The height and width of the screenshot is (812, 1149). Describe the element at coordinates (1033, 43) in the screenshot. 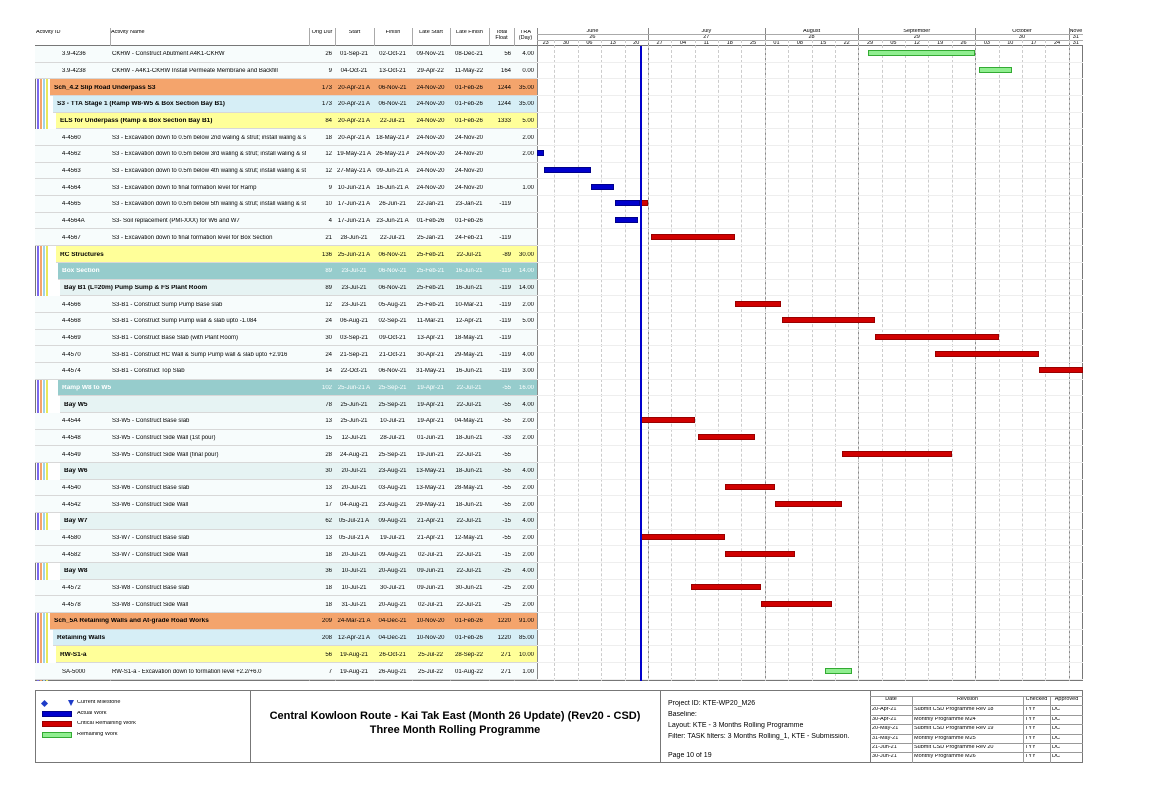

I see `week-label: 17` at that location.